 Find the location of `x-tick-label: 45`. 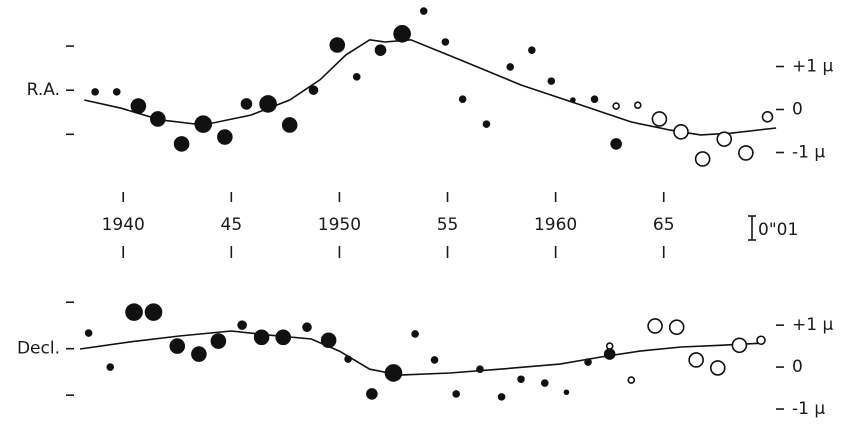

x-tick-label: 45 is located at coordinates (232, 225).